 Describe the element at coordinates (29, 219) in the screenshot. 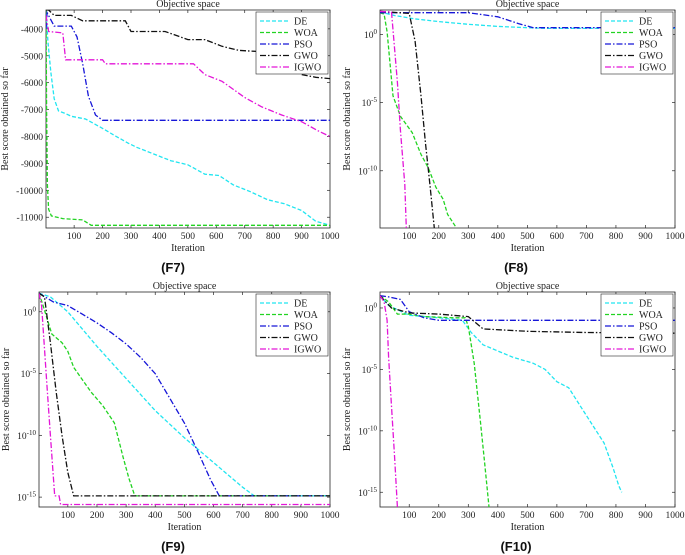

I see `y-tick-label: -11000` at that location.